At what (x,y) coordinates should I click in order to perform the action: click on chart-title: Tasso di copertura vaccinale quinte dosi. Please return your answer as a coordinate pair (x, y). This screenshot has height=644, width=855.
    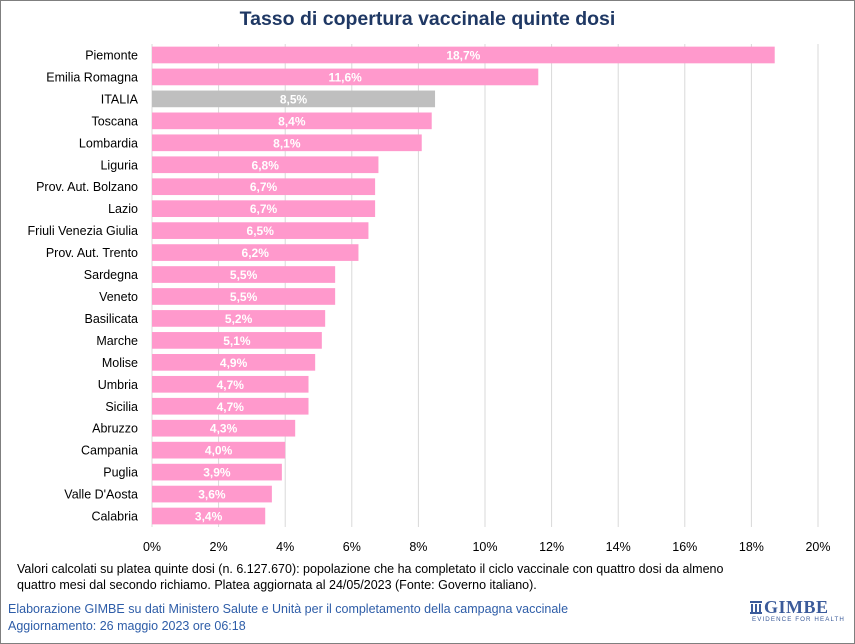
    Looking at the image, I should click on (427, 19).